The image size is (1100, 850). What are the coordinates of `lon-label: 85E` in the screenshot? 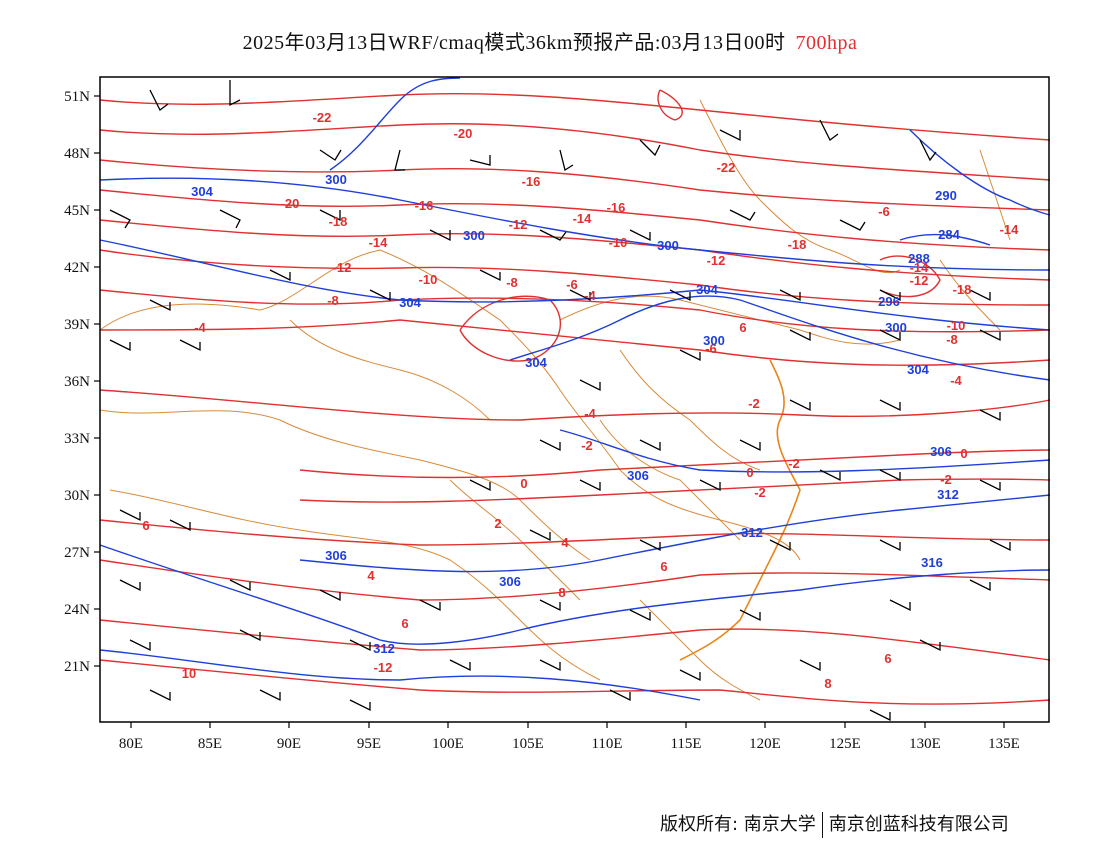 It's located at (210, 744).